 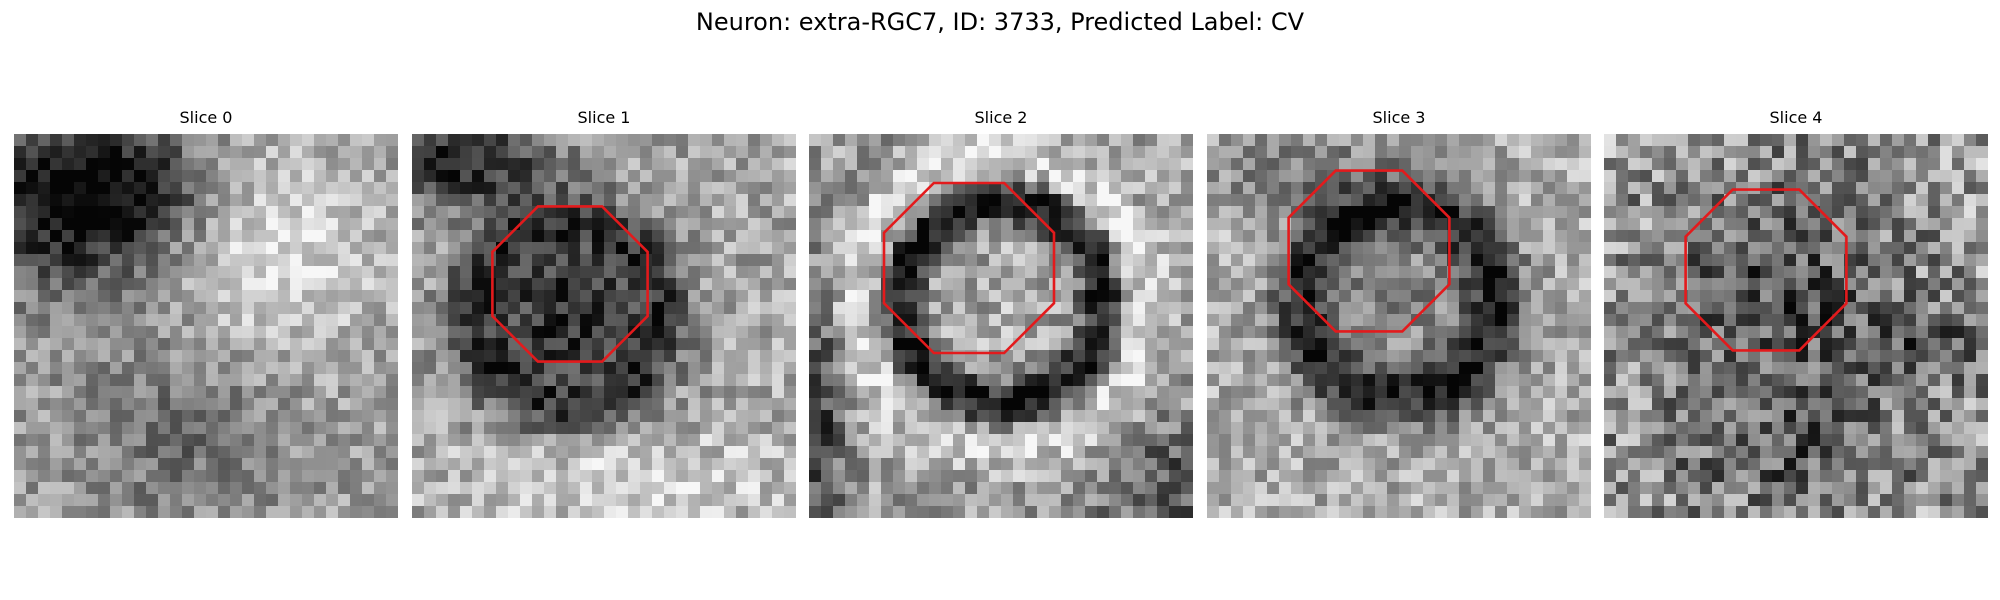 I want to click on slice-panel-3: Slice 3, so click(x=1399, y=315).